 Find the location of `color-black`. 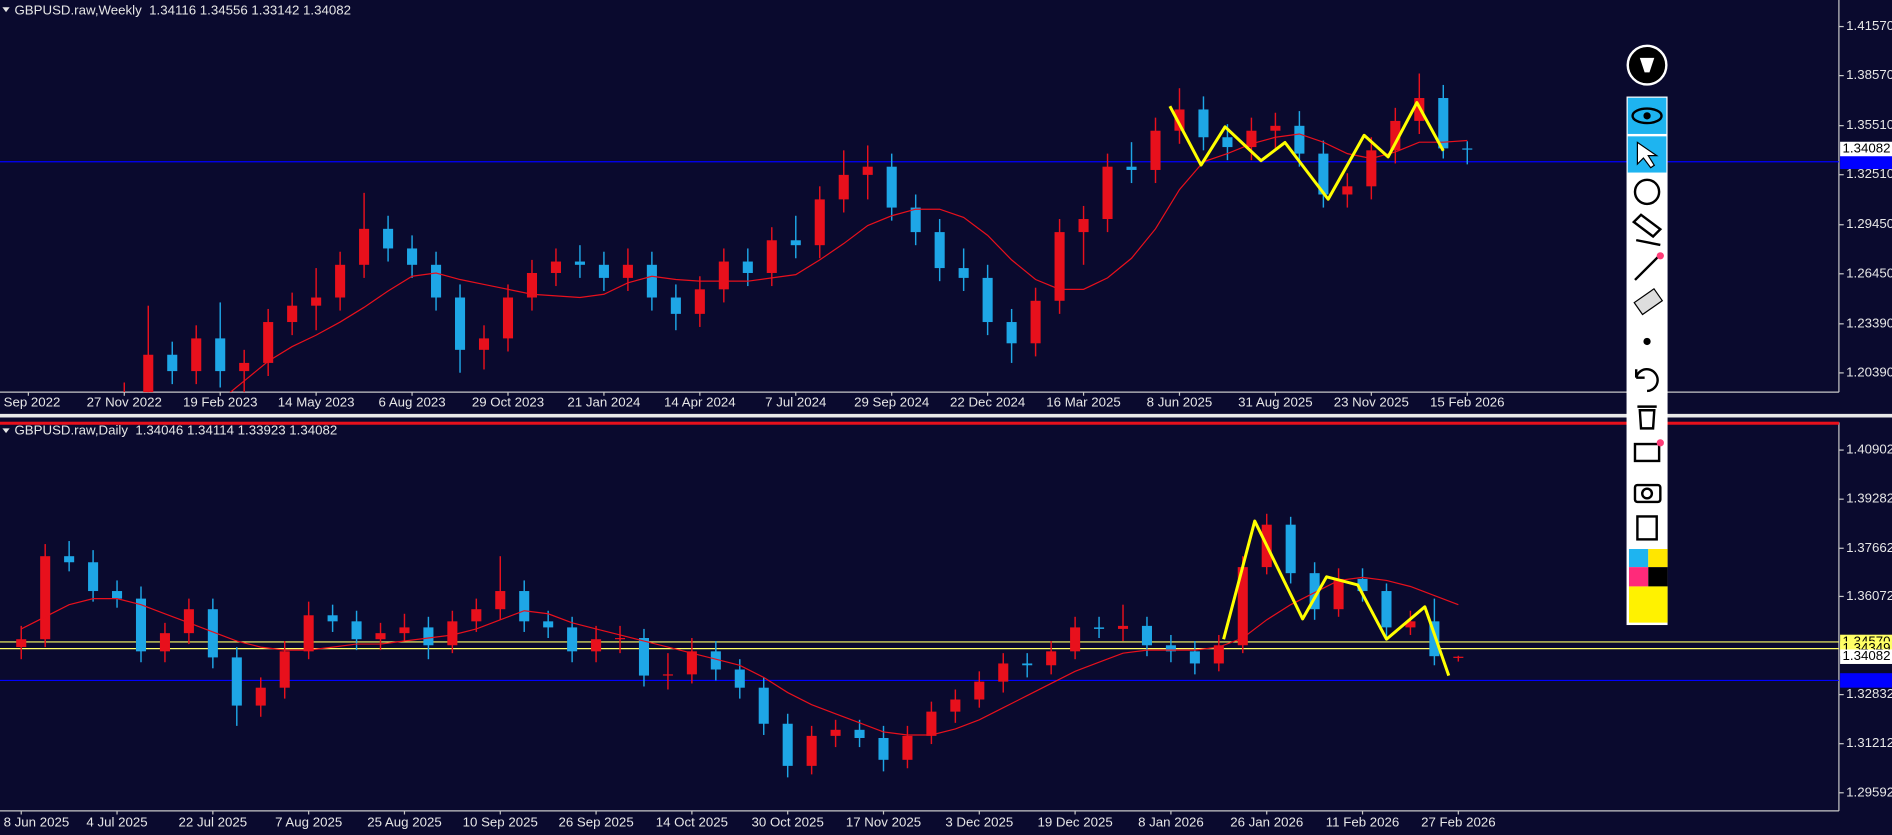

color-black is located at coordinates (1658, 577).